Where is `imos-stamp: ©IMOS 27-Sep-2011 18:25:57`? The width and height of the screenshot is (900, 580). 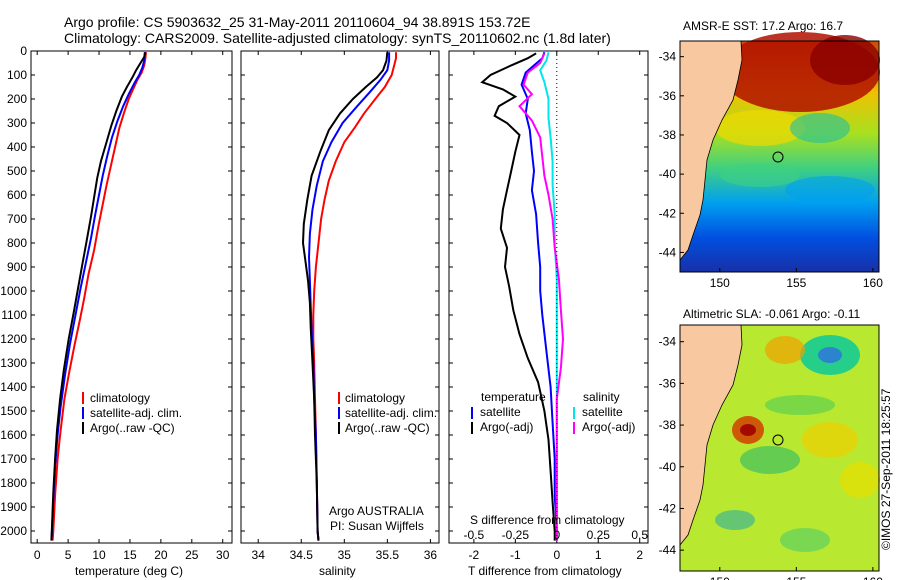 imos-stamp: ©IMOS 27-Sep-2011 18:25:57 is located at coordinates (886, 469).